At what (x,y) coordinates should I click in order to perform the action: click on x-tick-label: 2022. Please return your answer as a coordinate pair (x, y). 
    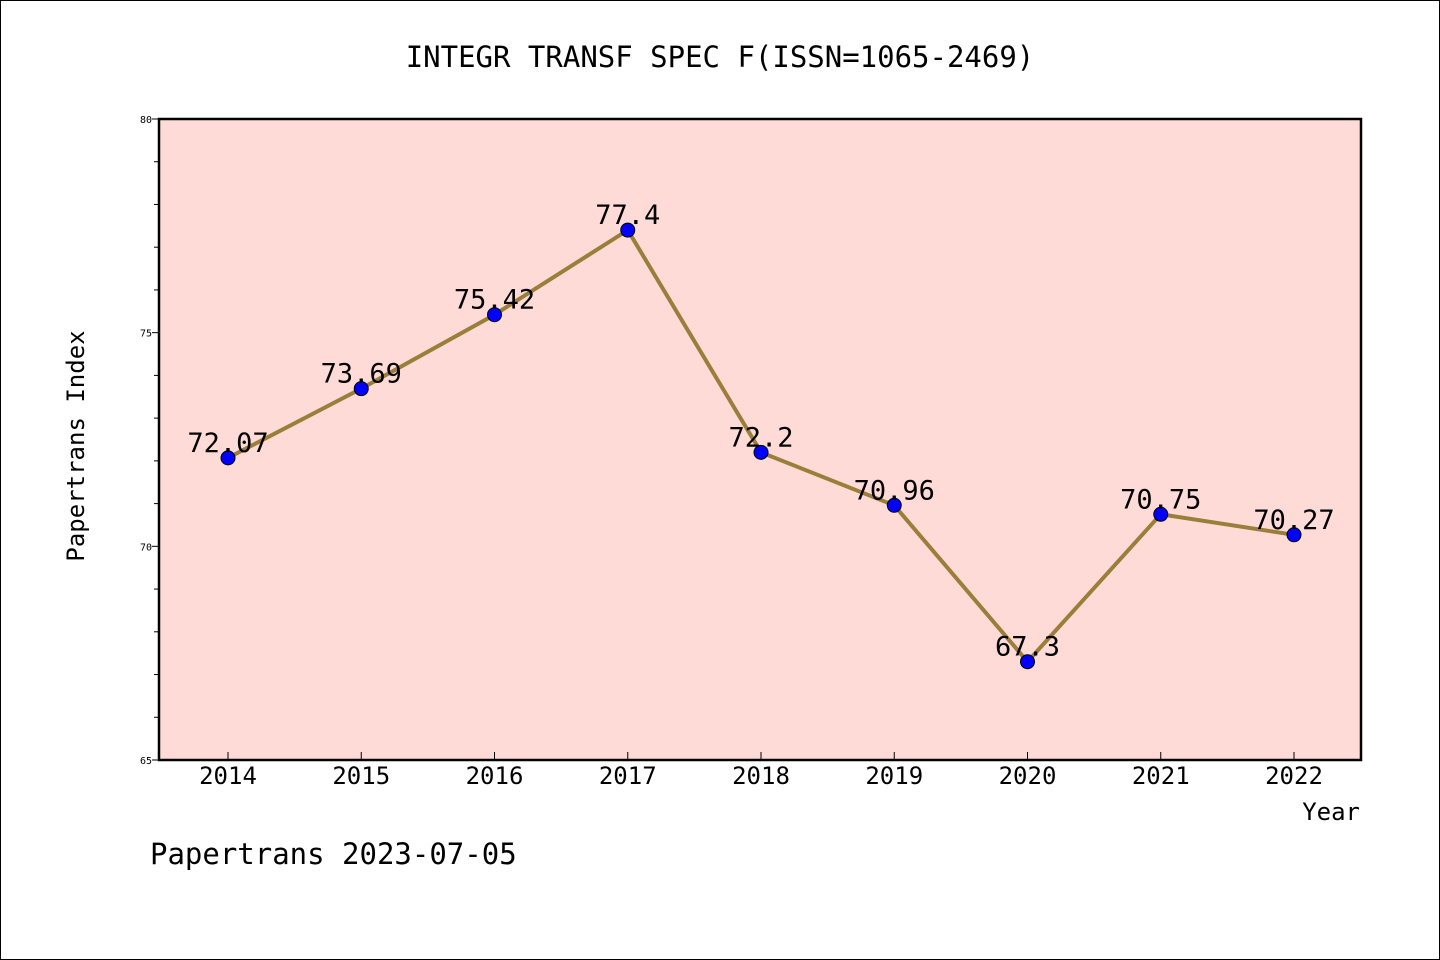
    Looking at the image, I should click on (1294, 776).